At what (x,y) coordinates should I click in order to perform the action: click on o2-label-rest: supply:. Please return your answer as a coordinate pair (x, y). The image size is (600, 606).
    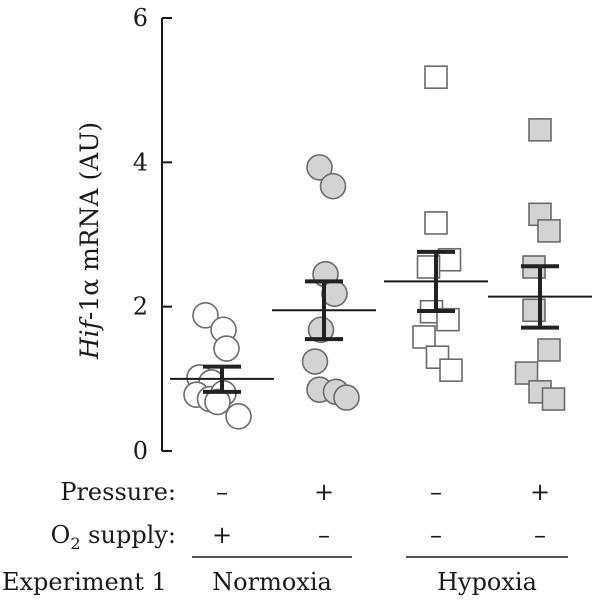
    Looking at the image, I should click on (128, 535).